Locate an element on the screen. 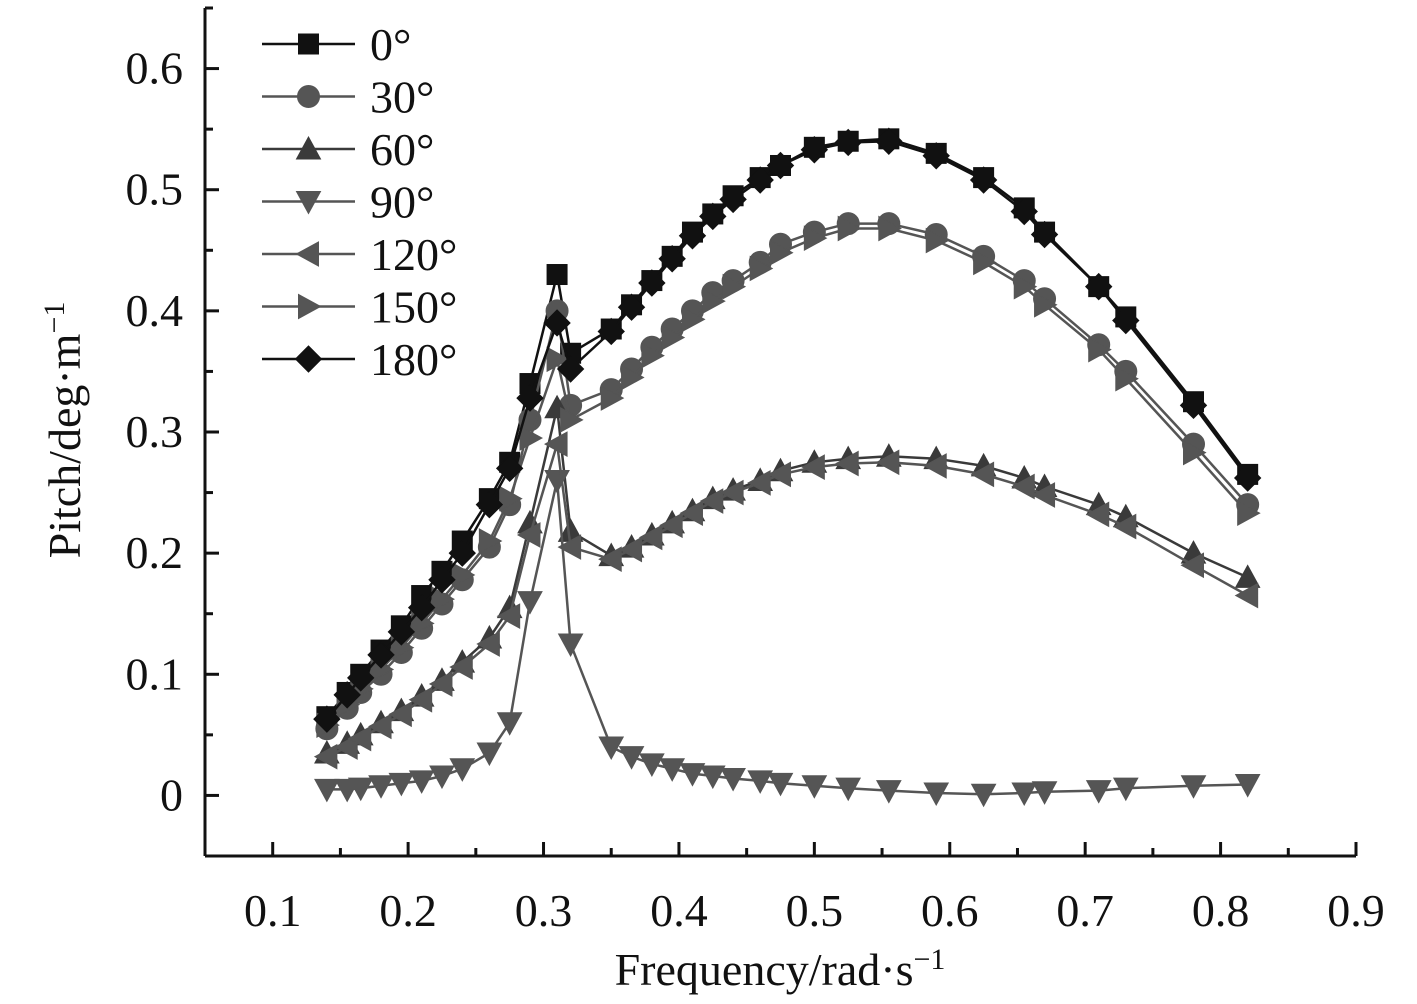 Image resolution: width=1417 pixels, height=1004 pixels. legend-item: 150° is located at coordinates (359, 307).